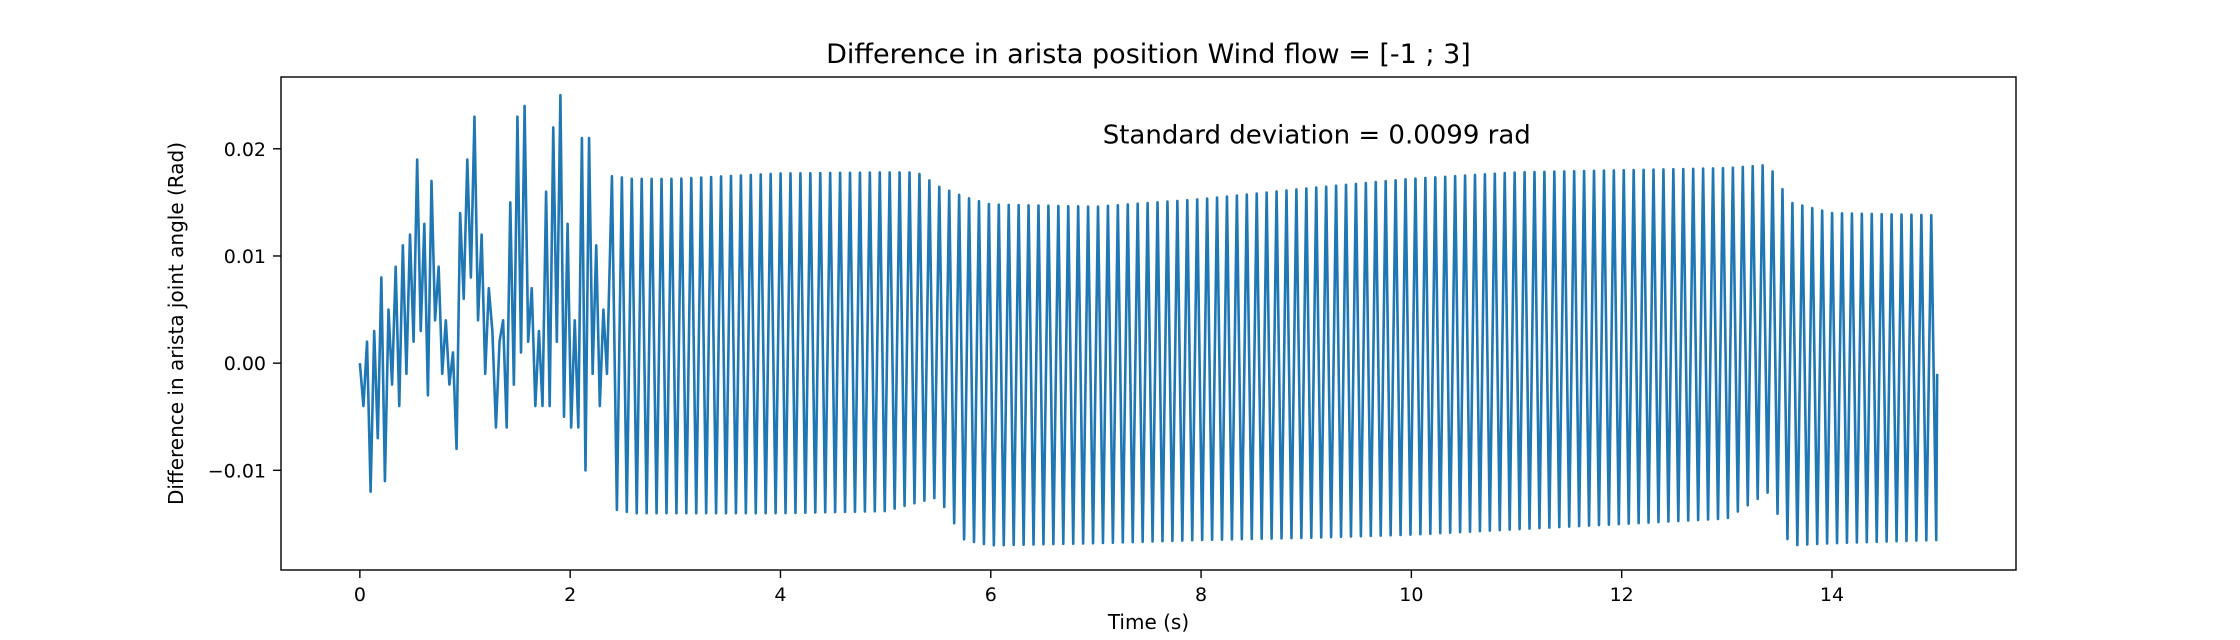 The width and height of the screenshot is (2240, 640). Describe the element at coordinates (176, 323) in the screenshot. I see `y-axis-title: Difference in arista joint angle (Rad)` at that location.